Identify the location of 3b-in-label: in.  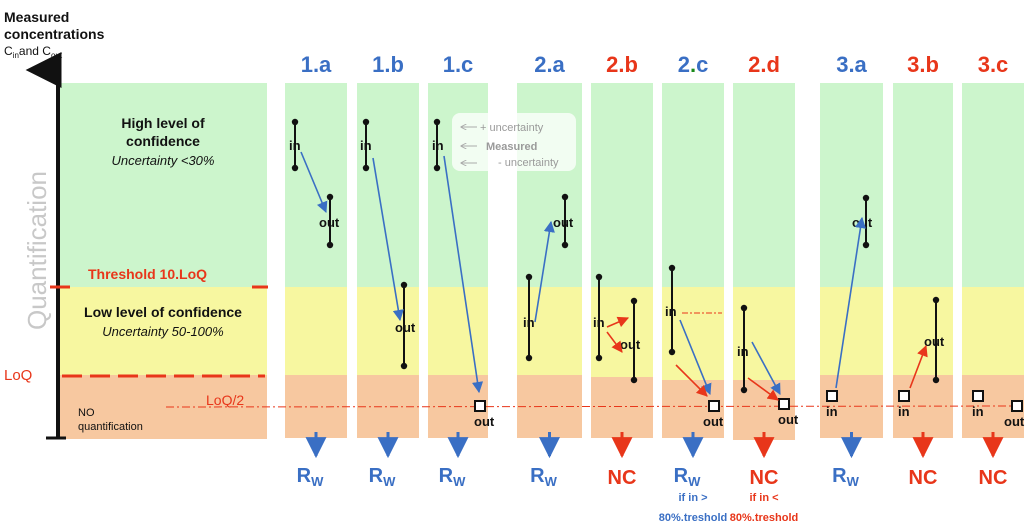
(904, 411).